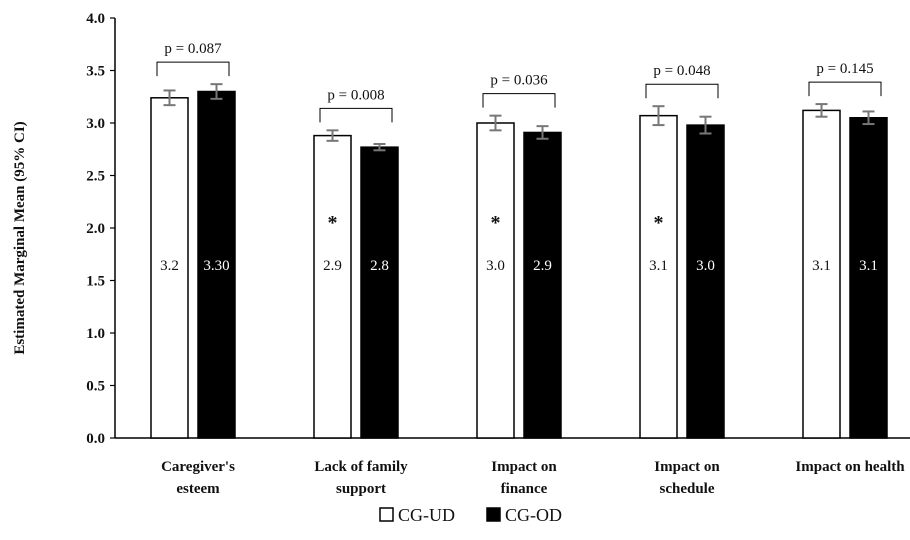  Describe the element at coordinates (193, 49) in the screenshot. I see `p-value-label: p = 0.087` at that location.